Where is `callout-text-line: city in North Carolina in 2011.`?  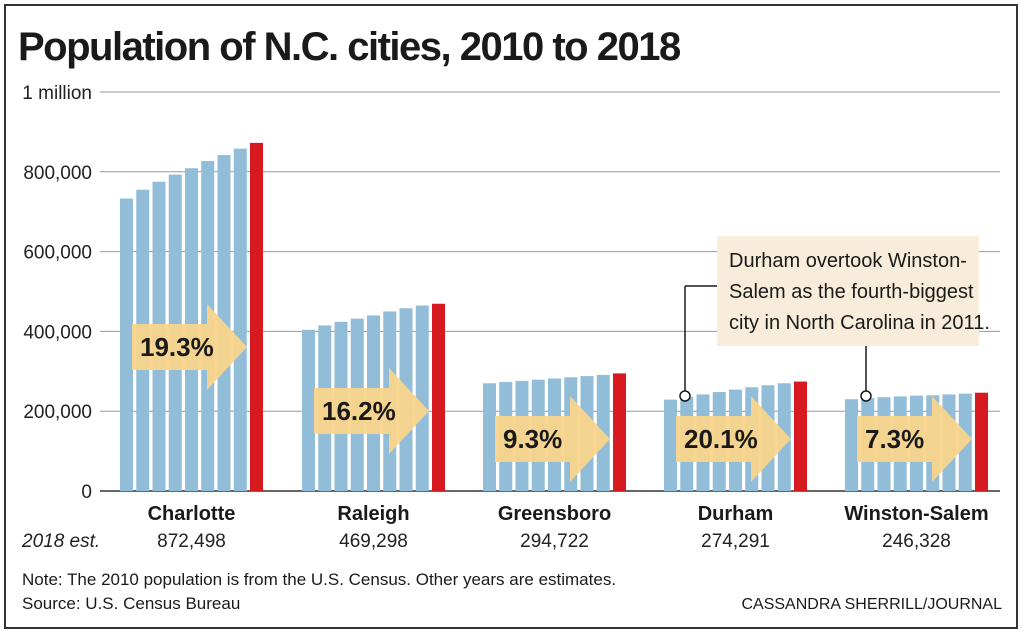
callout-text-line: city in North Carolina in 2011. is located at coordinates (859, 323).